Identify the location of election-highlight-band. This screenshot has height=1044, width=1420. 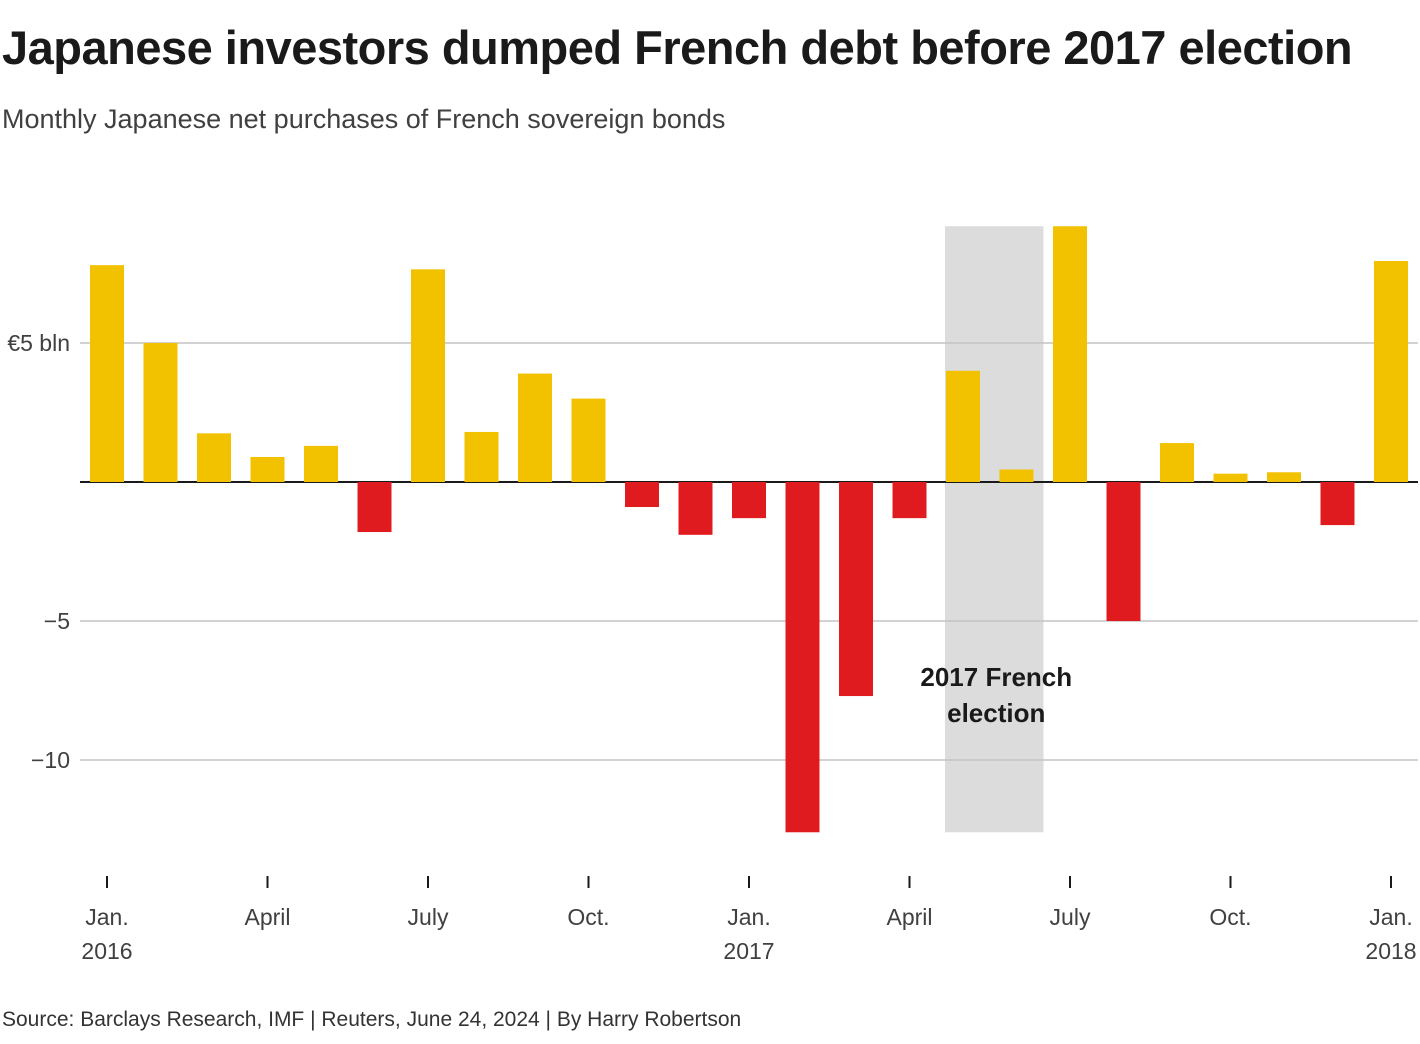
(994, 529).